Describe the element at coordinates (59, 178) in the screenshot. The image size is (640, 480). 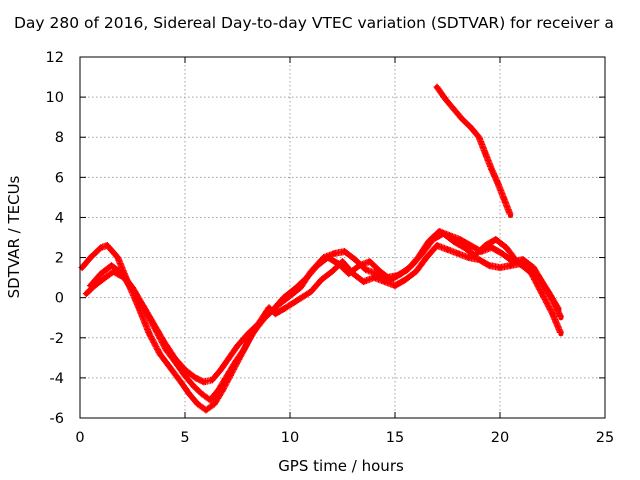
I see `y-tick-label: 6` at that location.